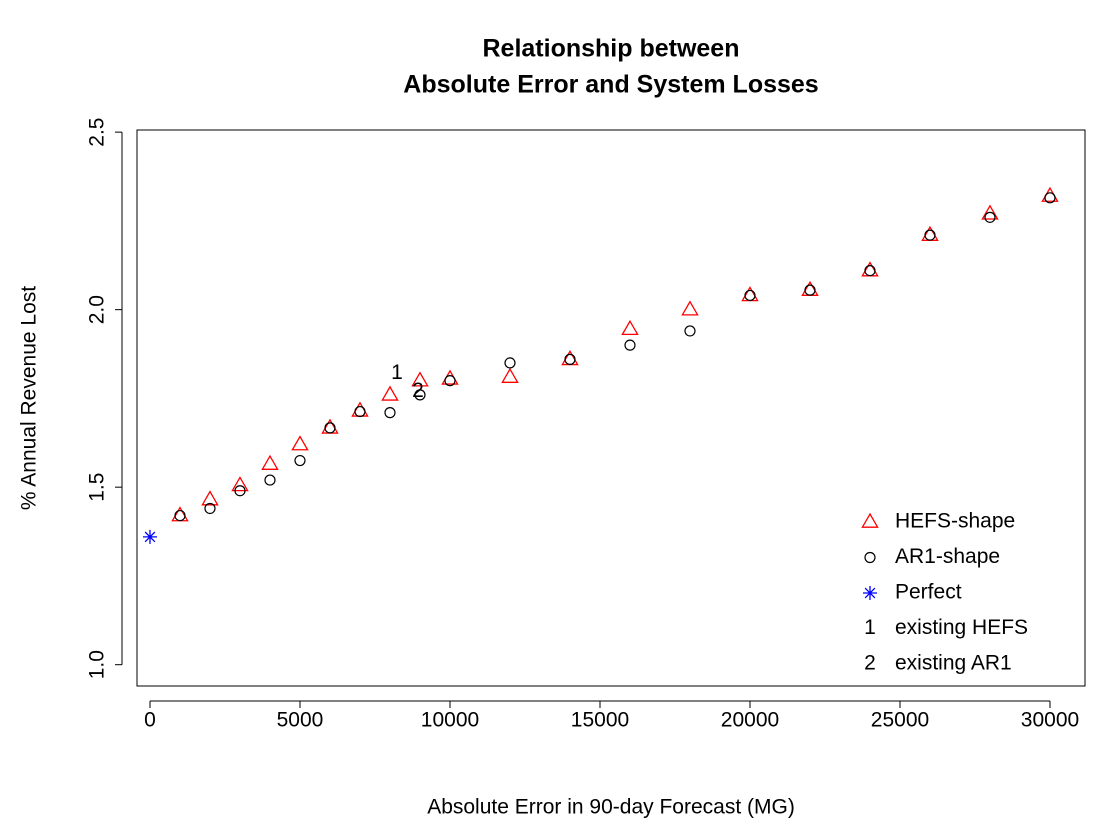  I want to click on legend-label: existing AR1, so click(953, 663).